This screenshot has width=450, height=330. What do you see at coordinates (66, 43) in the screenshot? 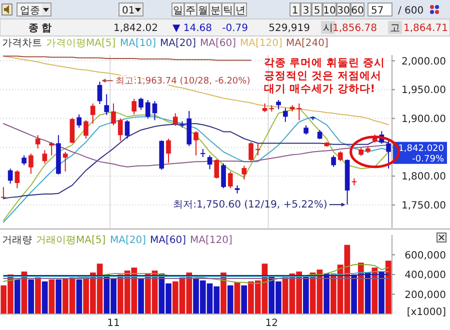
I see `legend-title: 가격이평` at bounding box center [66, 43].